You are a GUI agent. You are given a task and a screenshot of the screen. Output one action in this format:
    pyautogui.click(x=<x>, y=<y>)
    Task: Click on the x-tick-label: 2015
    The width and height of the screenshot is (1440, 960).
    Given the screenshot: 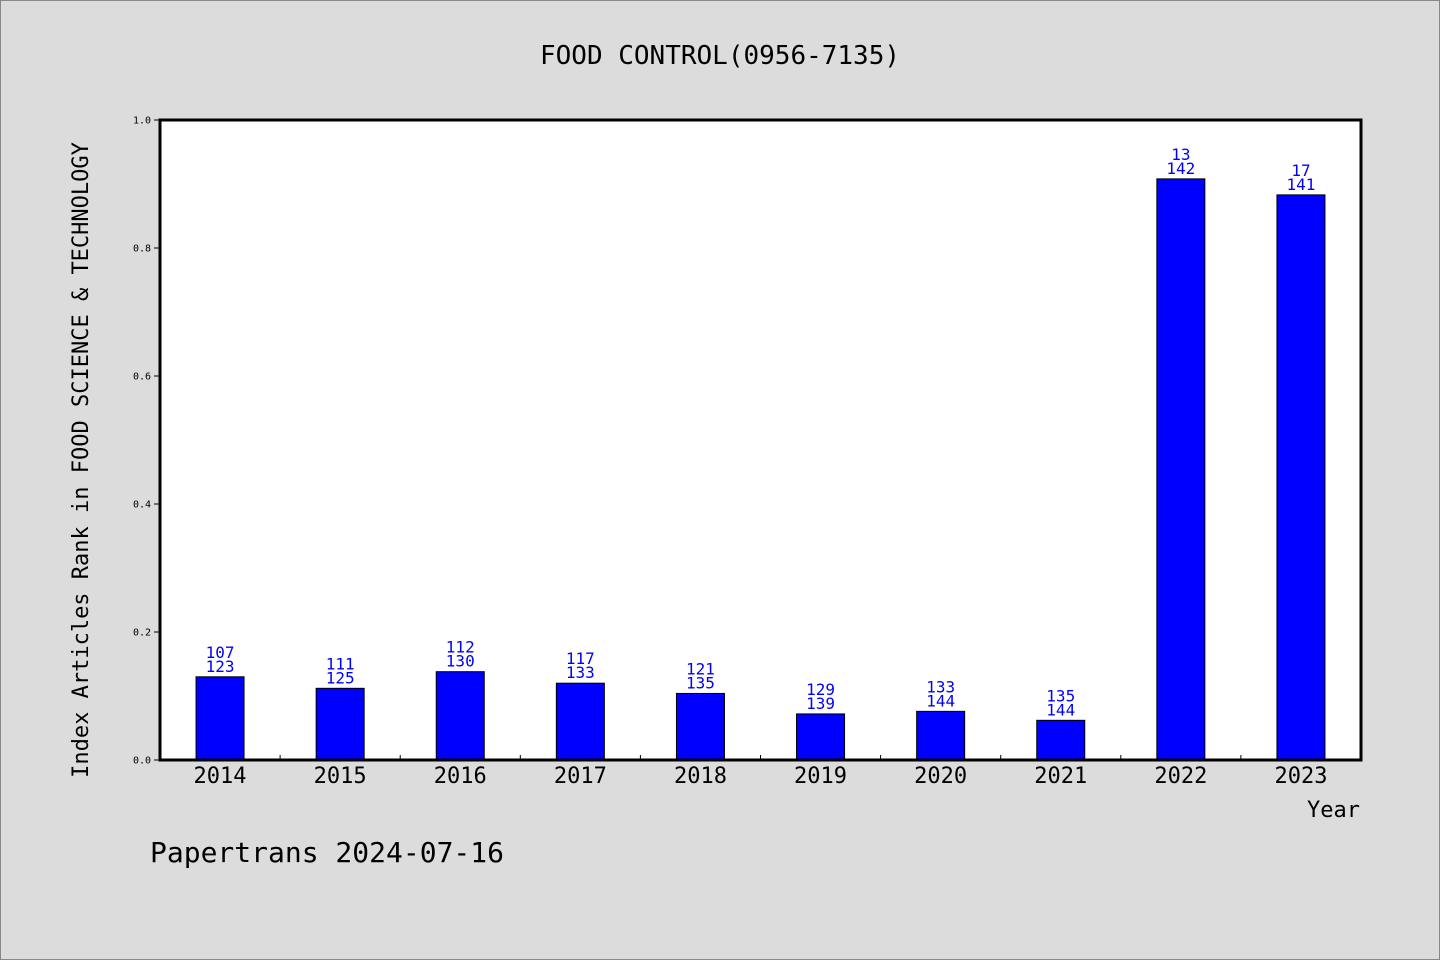 What is the action you would take?
    pyautogui.click(x=340, y=776)
    